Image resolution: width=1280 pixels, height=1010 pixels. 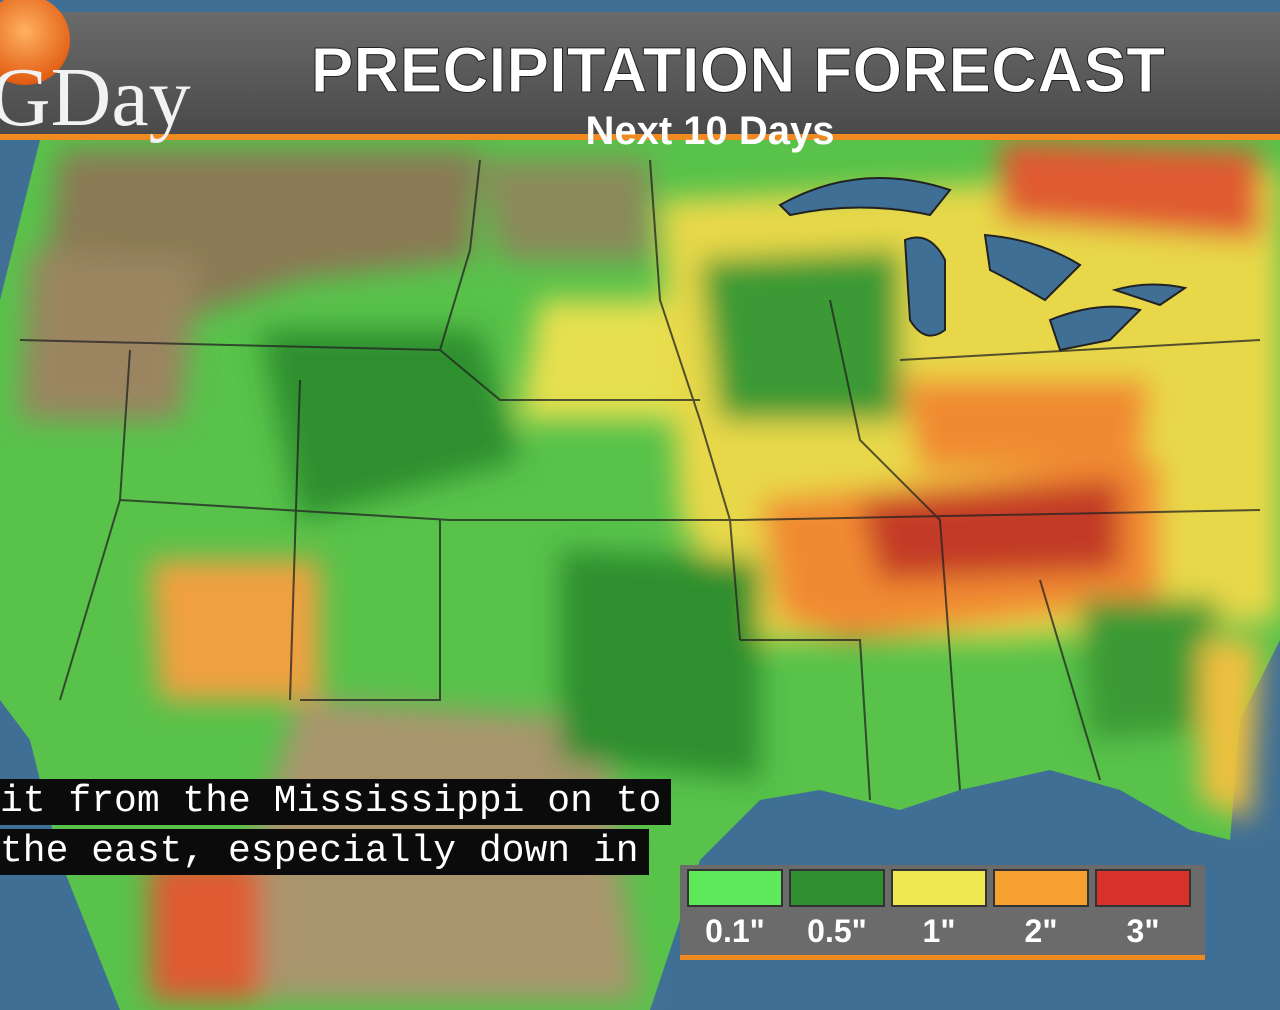 I want to click on header-band, so click(x=640, y=73).